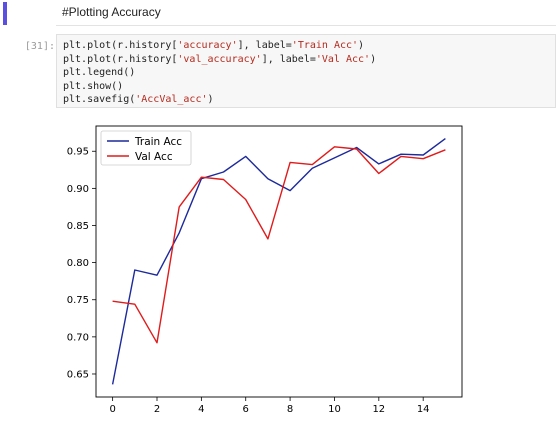 Image resolution: width=556 pixels, height=426 pixels. I want to click on markdown-cell: #Plotting Accuracy, so click(306, 13).